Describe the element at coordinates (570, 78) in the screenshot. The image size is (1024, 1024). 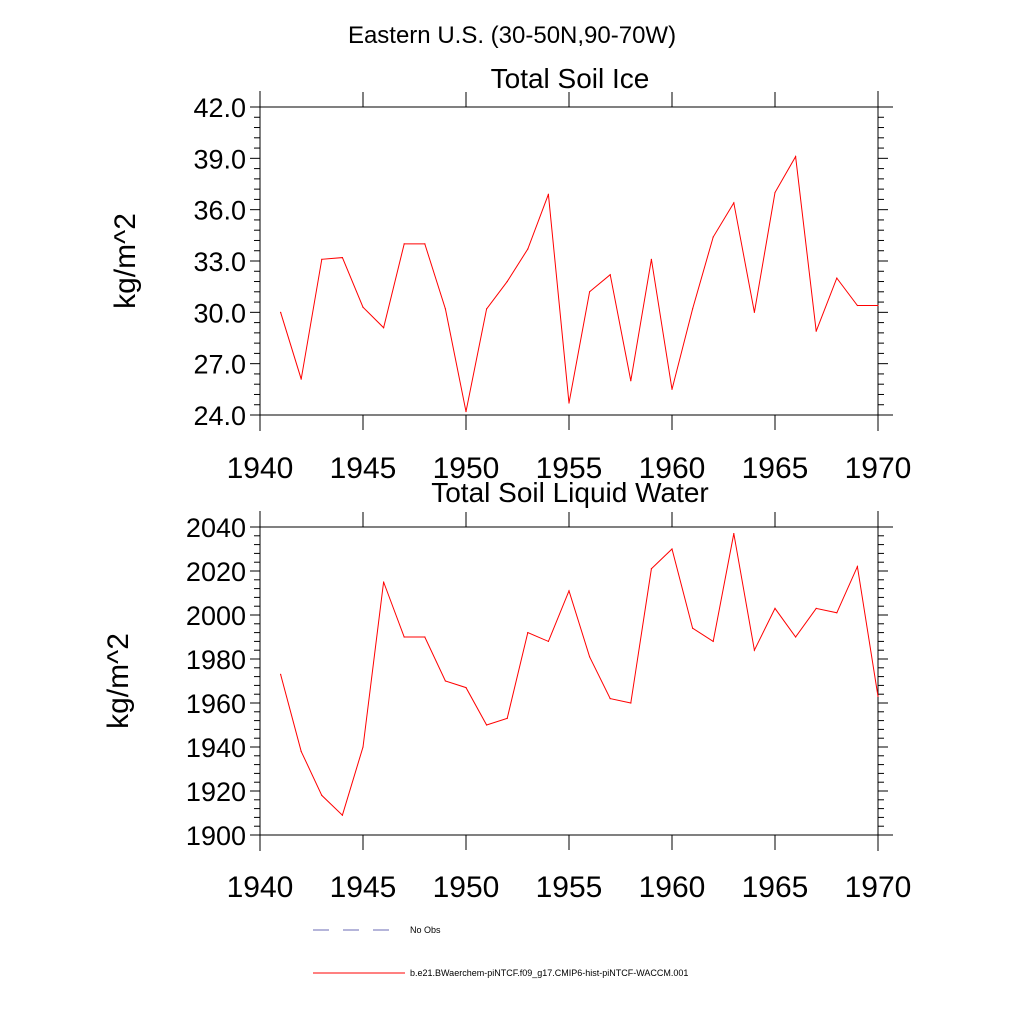
I see `panel-title: Total Soil Ice` at that location.